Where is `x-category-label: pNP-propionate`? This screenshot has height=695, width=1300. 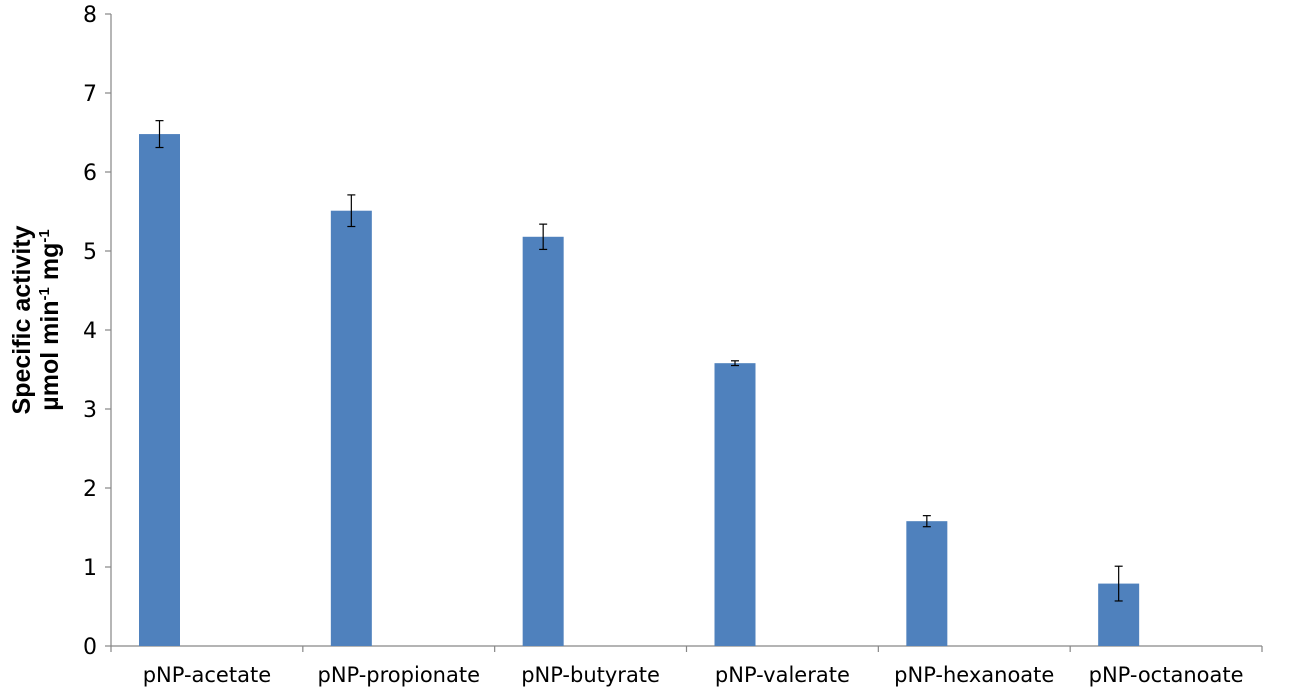
x-category-label: pNP-propionate is located at coordinates (398, 675).